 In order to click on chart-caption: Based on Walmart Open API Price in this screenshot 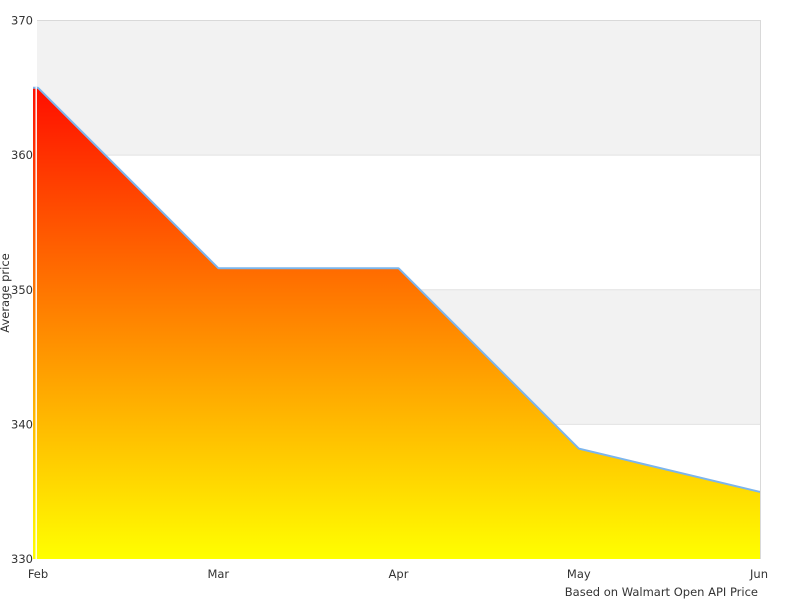, I will do `click(661, 592)`.